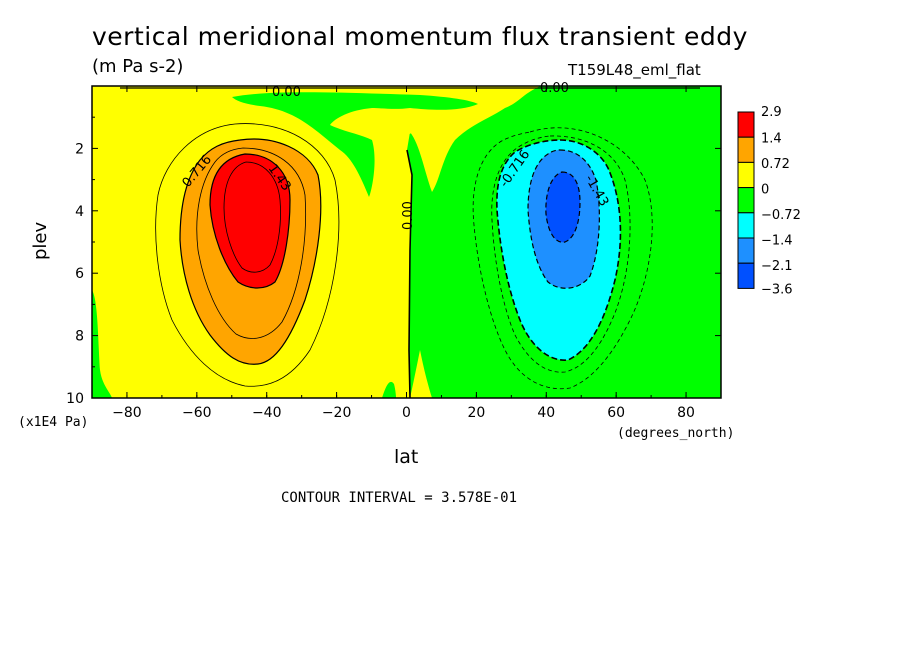 The height and width of the screenshot is (654, 904). What do you see at coordinates (409, 273) in the screenshot?
I see `contour-zero-eq` at bounding box center [409, 273].